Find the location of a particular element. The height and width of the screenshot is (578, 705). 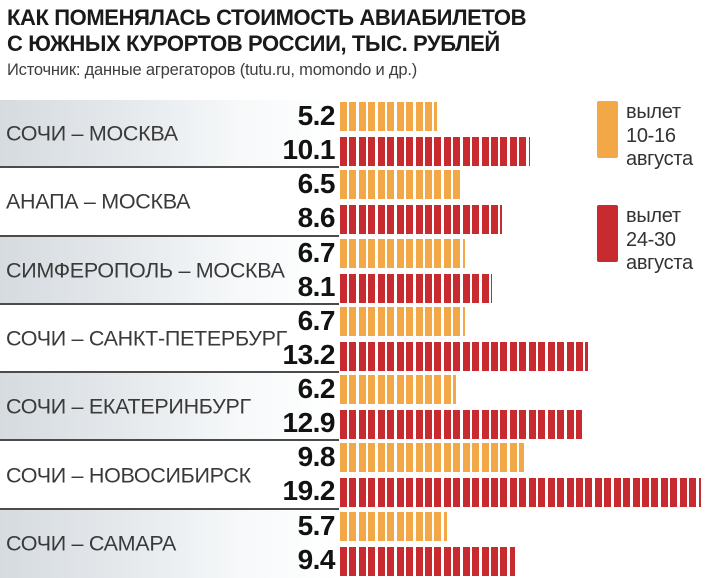

legend-label-line: вылет is located at coordinates (653, 112).